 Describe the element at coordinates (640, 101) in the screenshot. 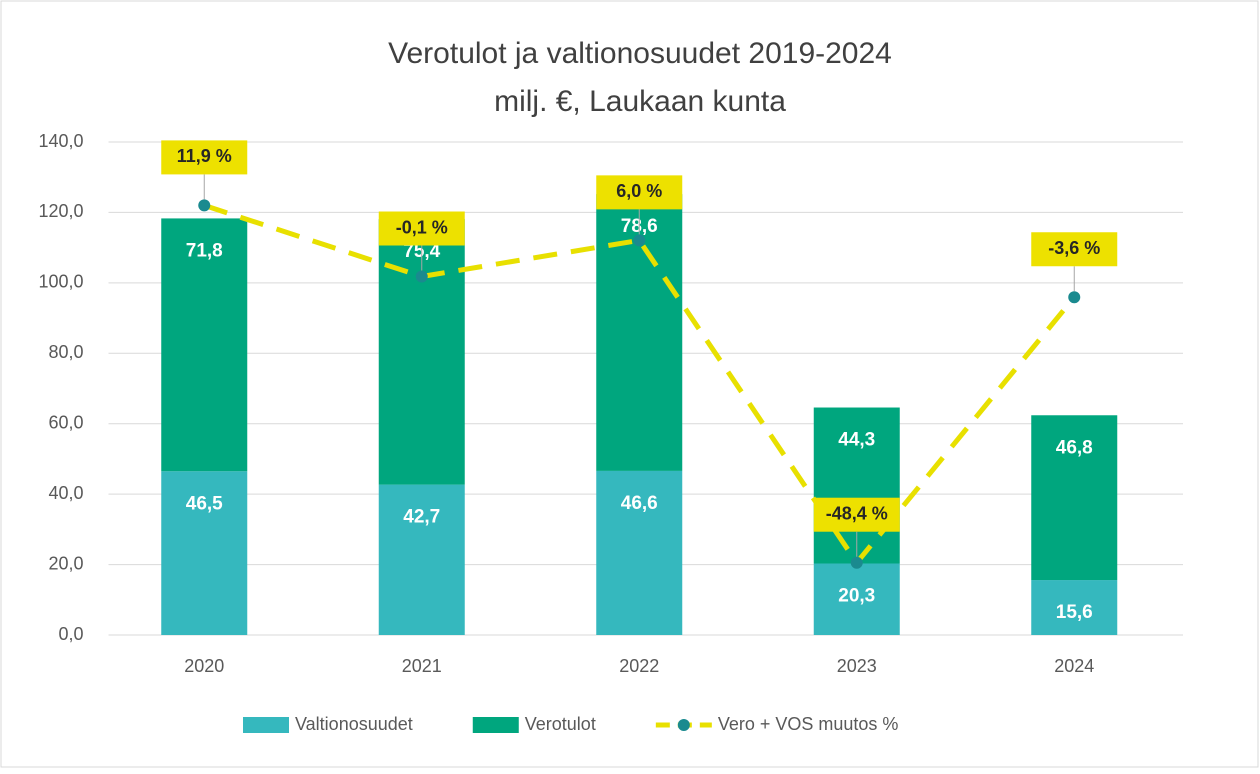

I see `chart-subtitle: milj. €, Laukaan kunta` at that location.